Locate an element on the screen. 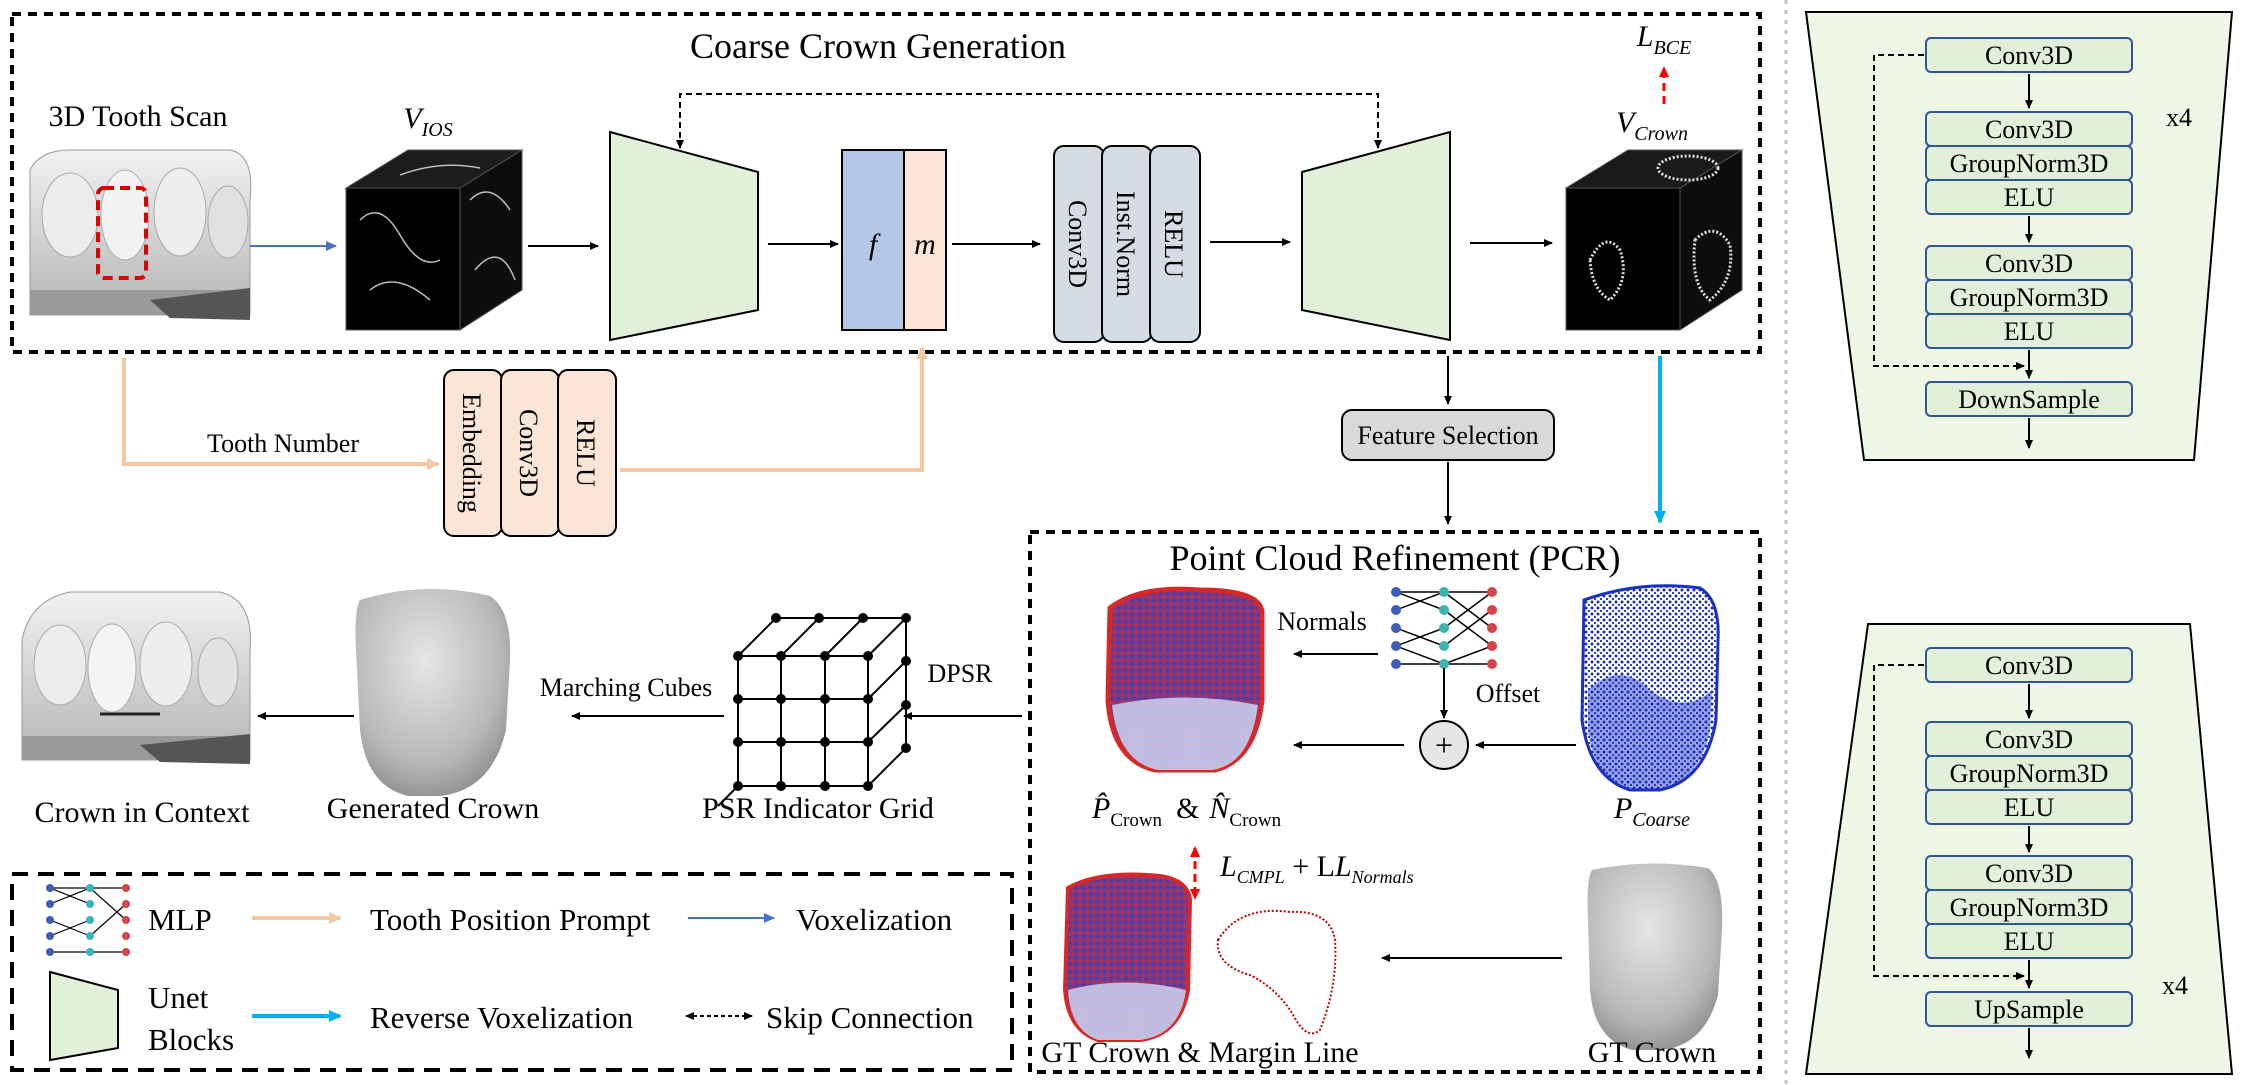 This screenshot has width=2246, height=1085. loss-bce-subscript: BCE is located at coordinates (1672, 48).